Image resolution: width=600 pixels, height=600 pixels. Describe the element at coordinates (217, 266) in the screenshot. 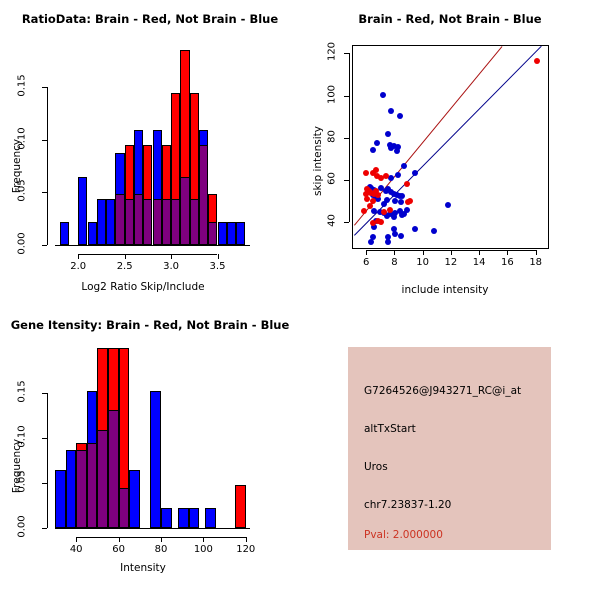

I see `x-axis-tick-label: 3.5` at that location.